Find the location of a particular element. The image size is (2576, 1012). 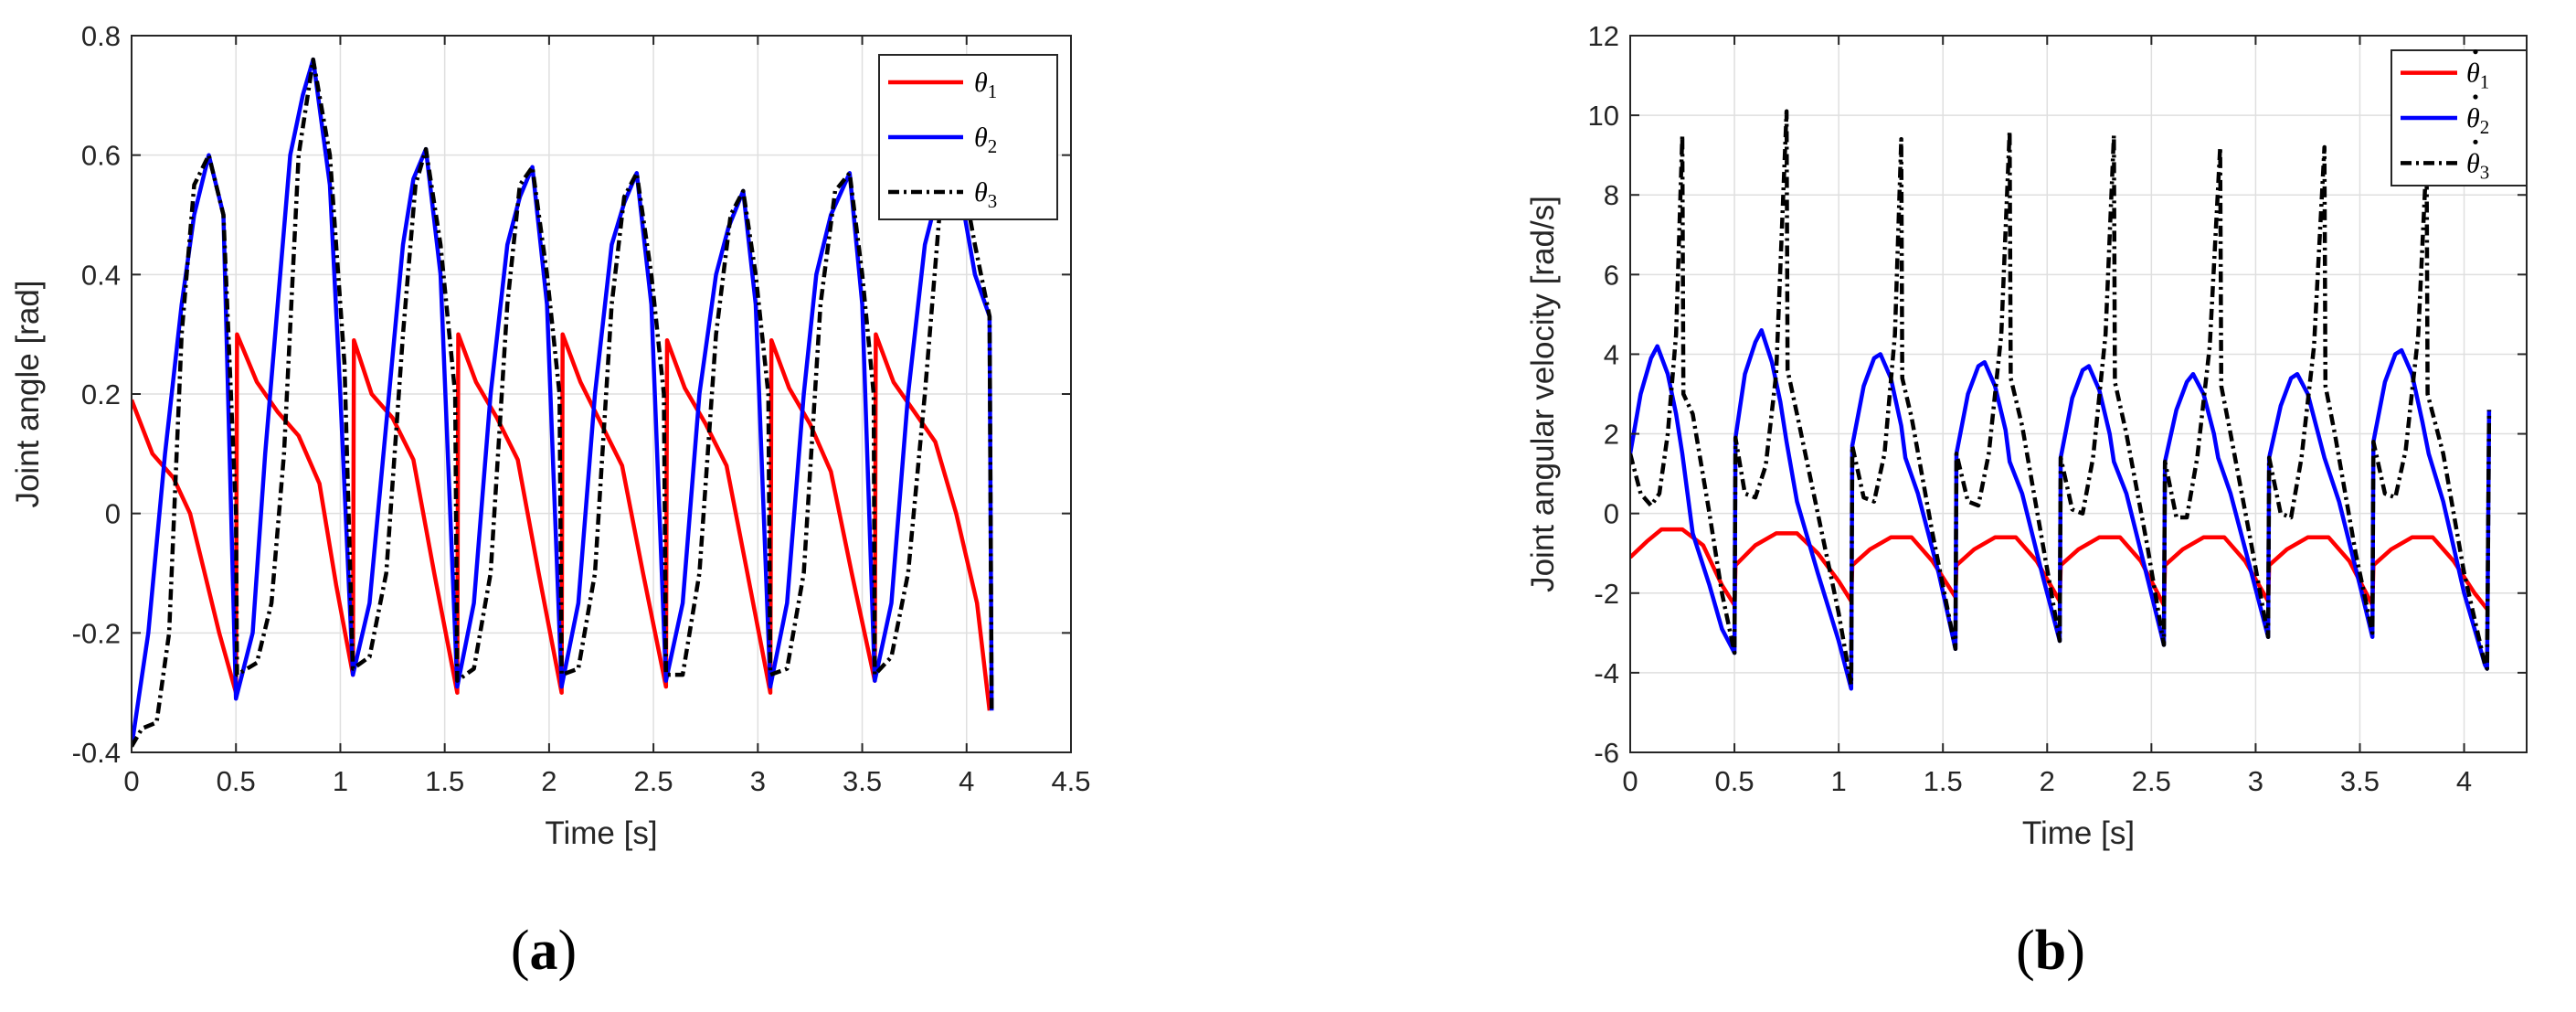

y-axis-label: Joint angular velocity [rad/s] is located at coordinates (1543, 394).